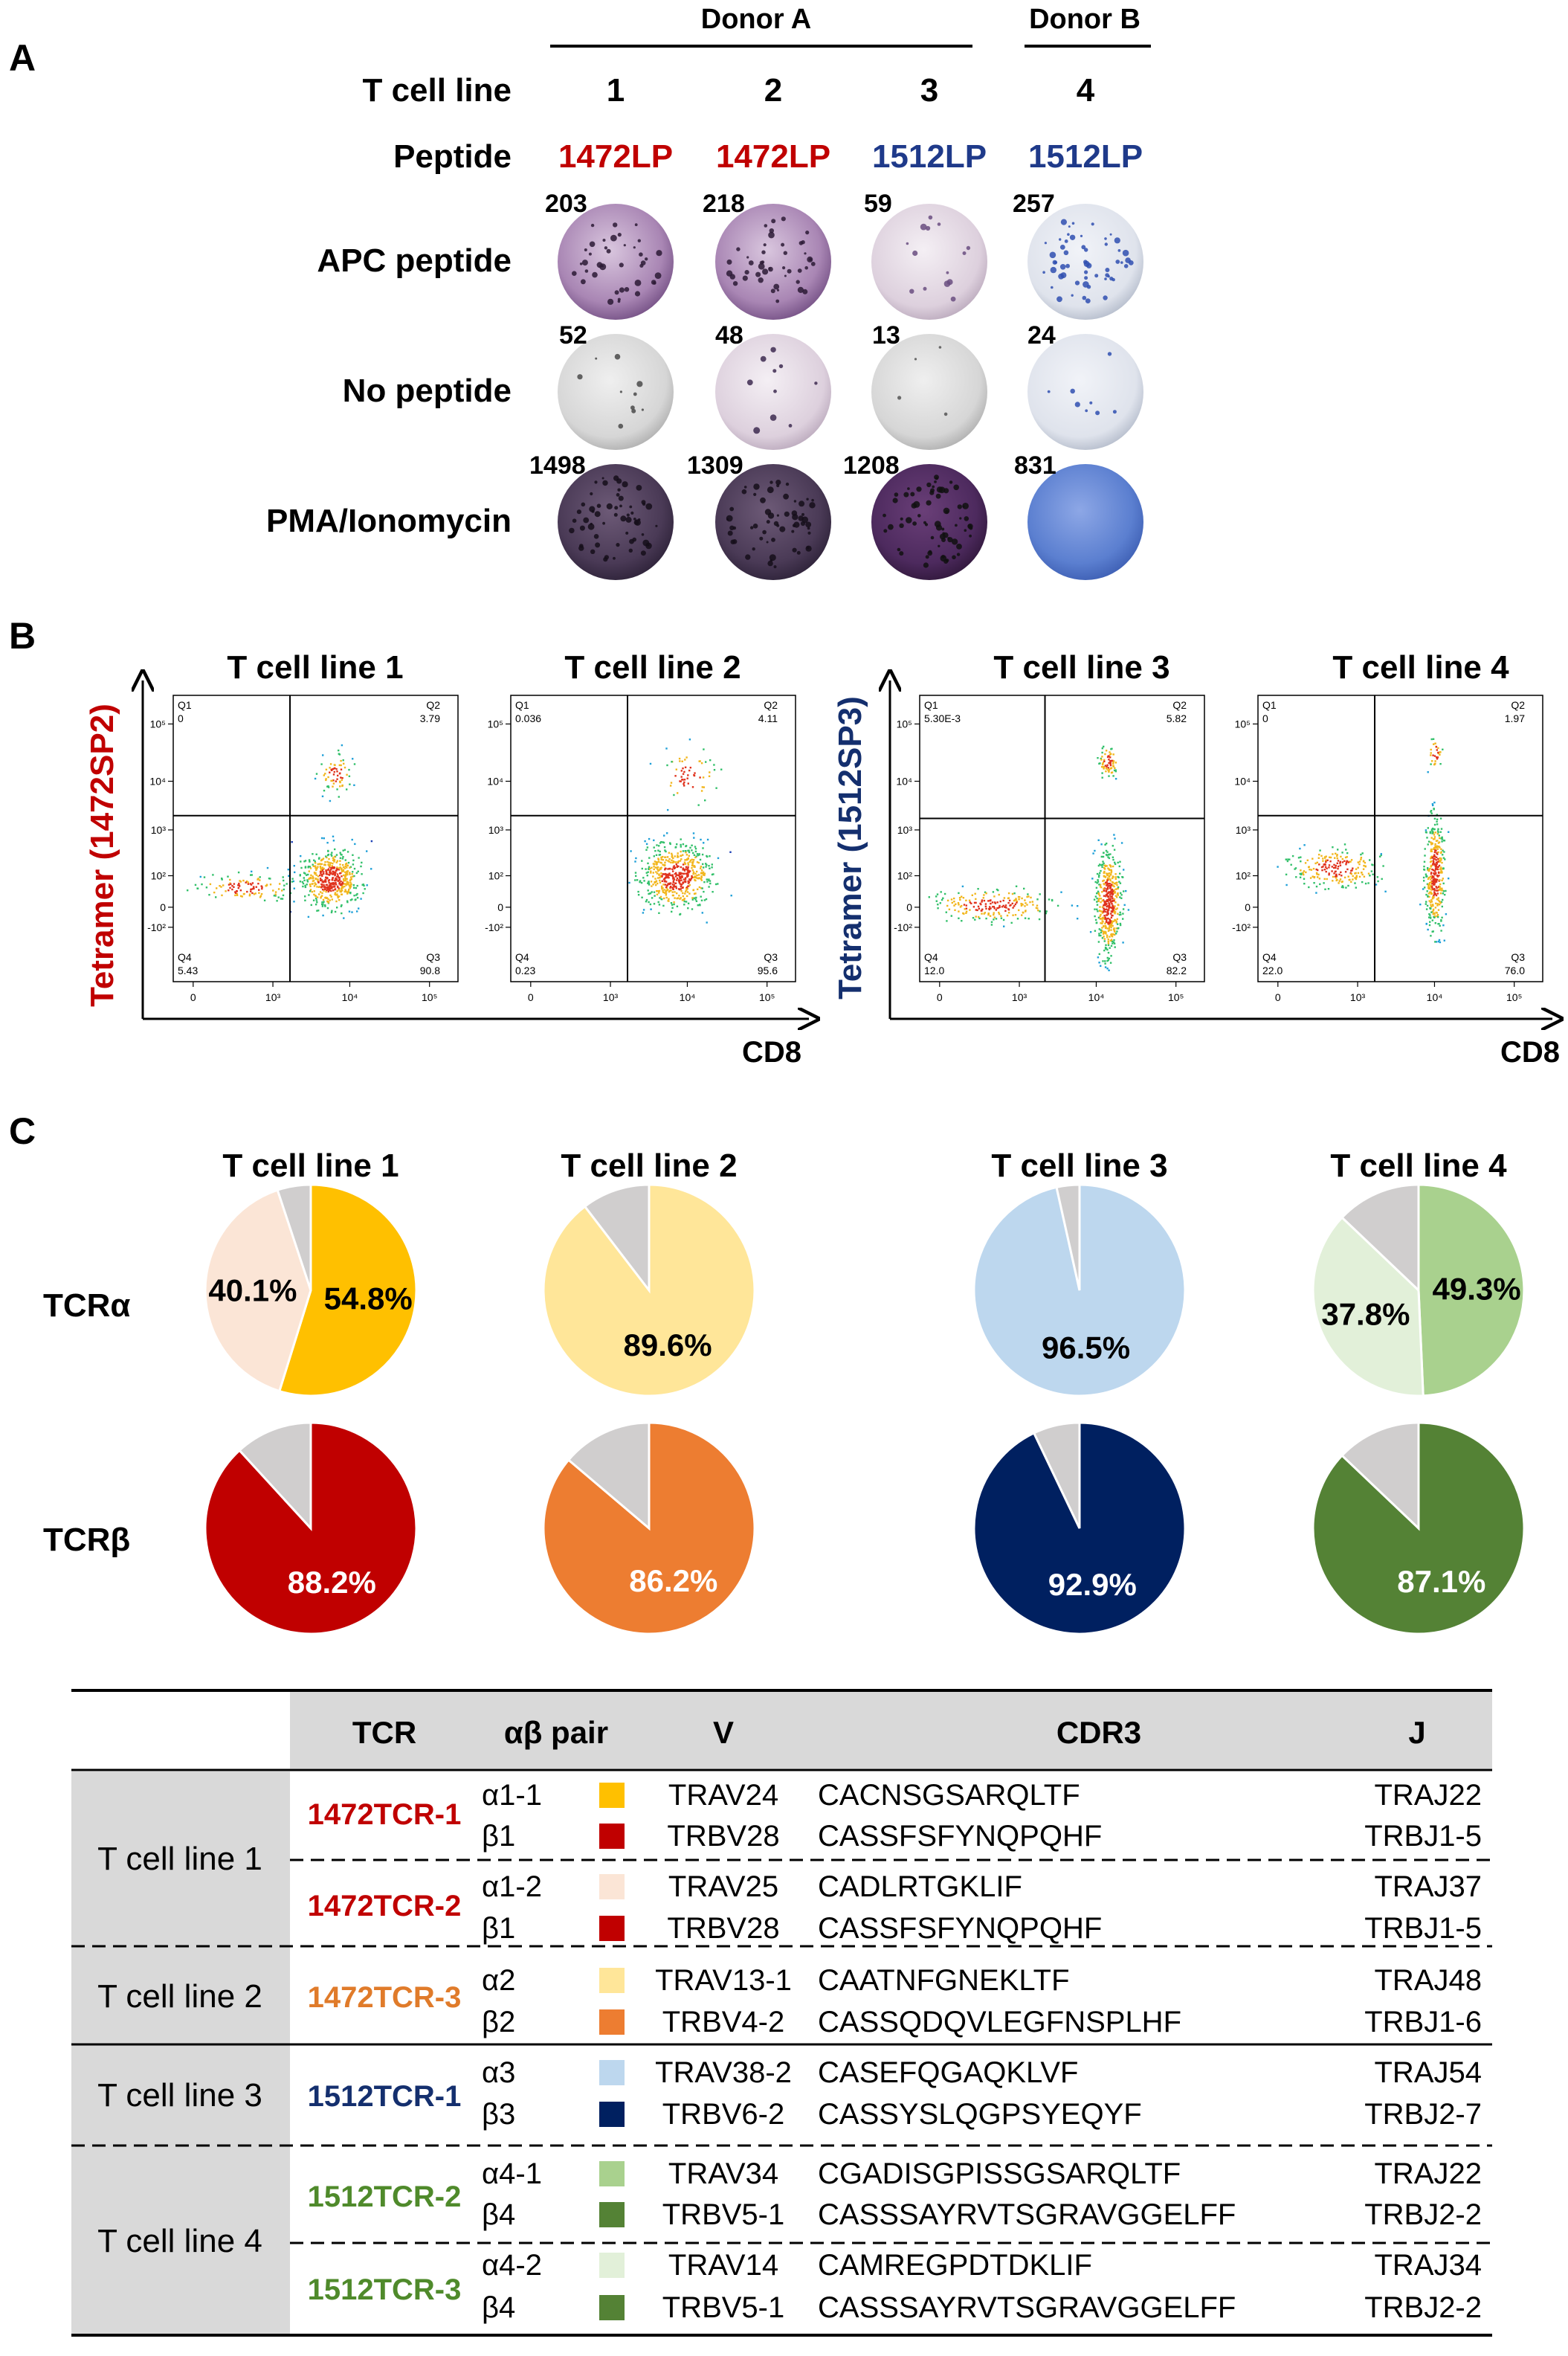  What do you see at coordinates (86, 1540) in the screenshot?
I see `tcr-beta-label: TCRβ` at bounding box center [86, 1540].